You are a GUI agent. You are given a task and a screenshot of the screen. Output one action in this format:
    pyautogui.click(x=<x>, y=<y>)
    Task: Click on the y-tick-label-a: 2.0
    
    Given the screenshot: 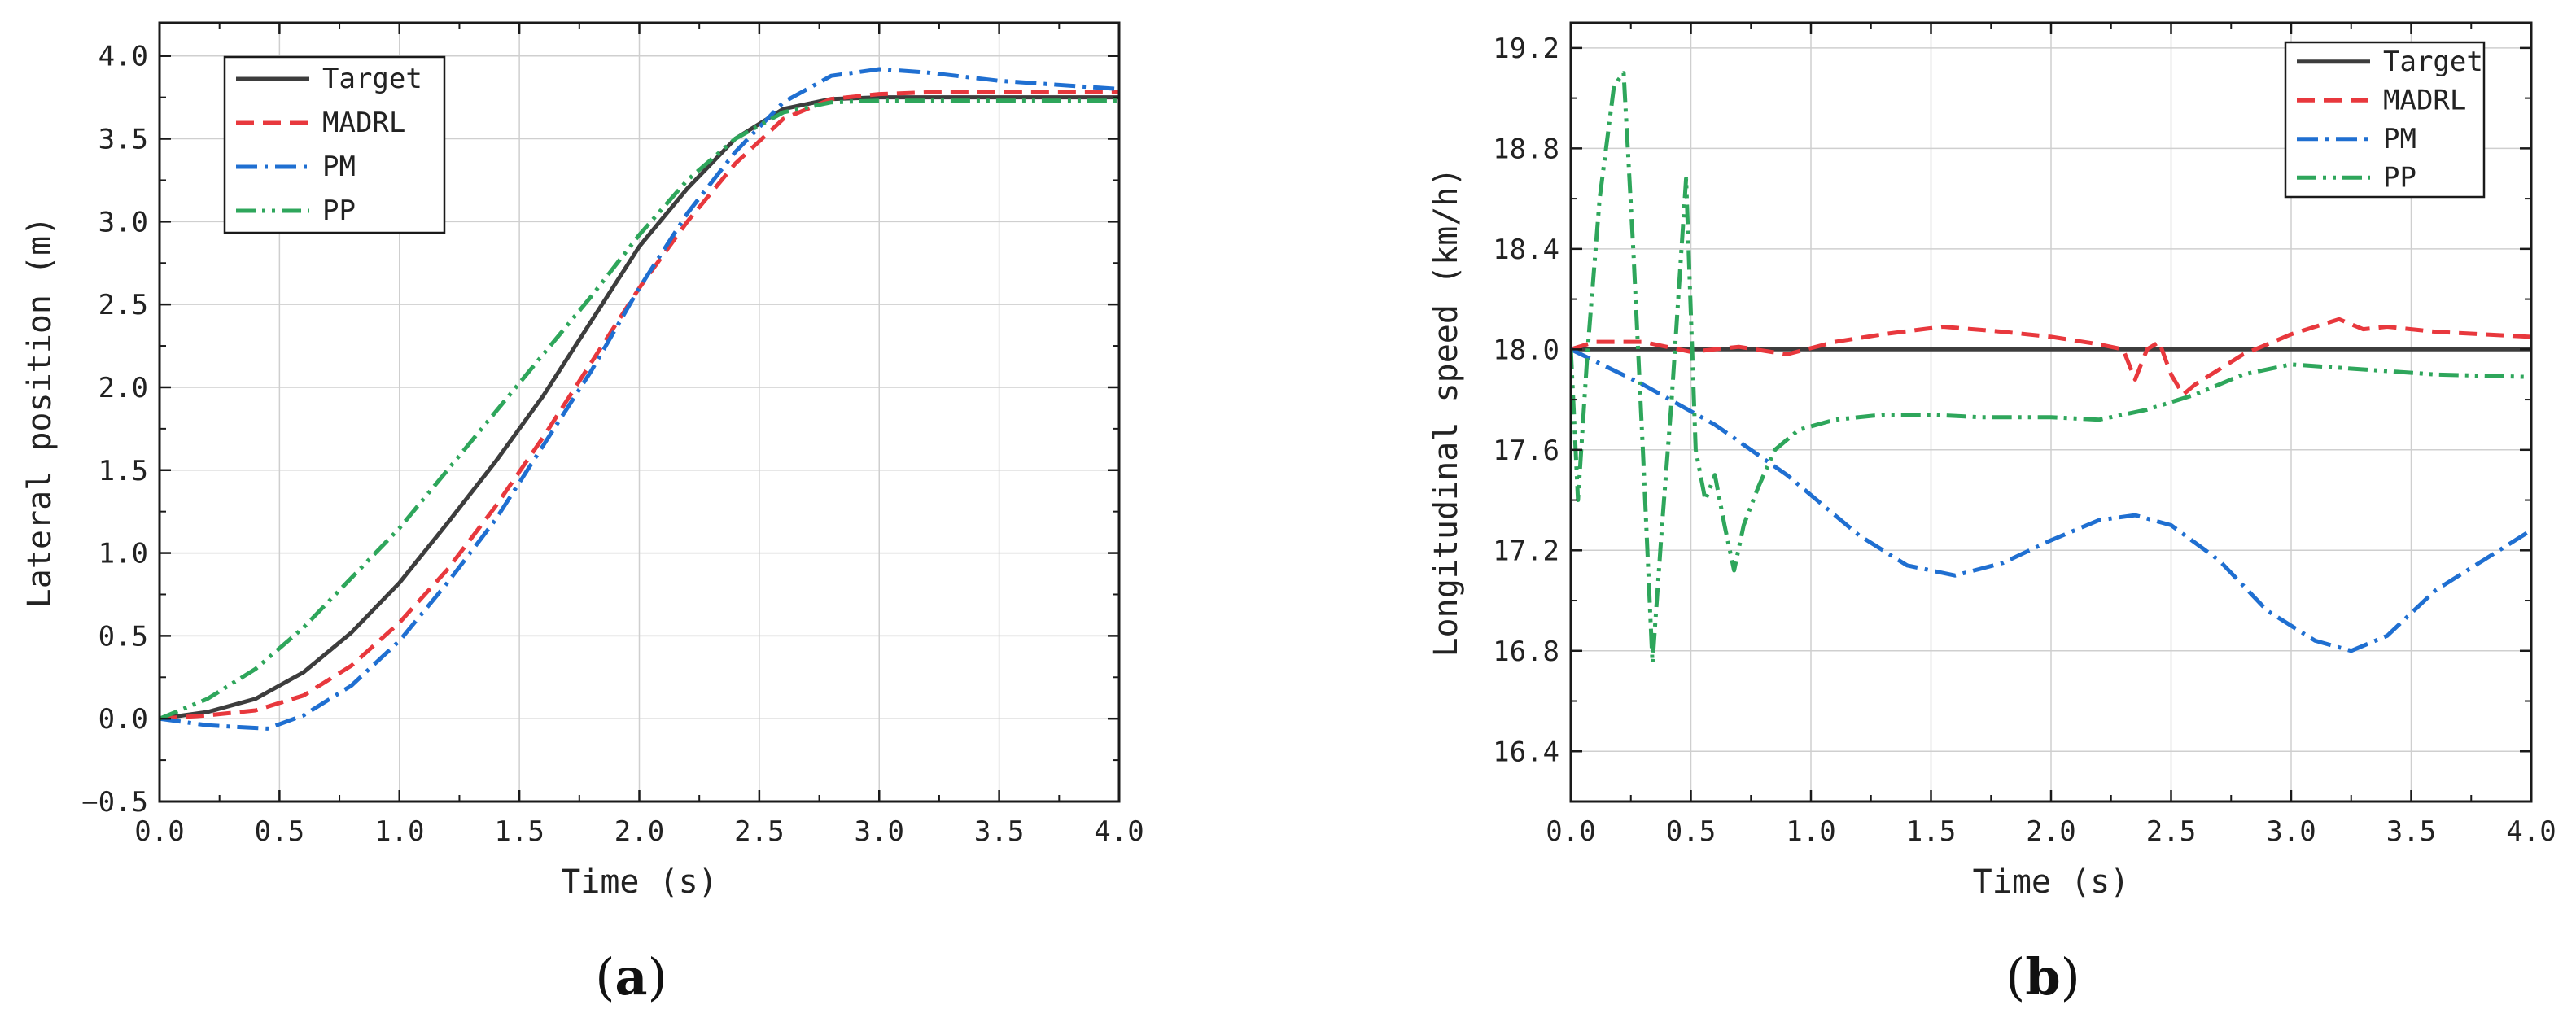 What is the action you would take?
    pyautogui.click(x=123, y=388)
    